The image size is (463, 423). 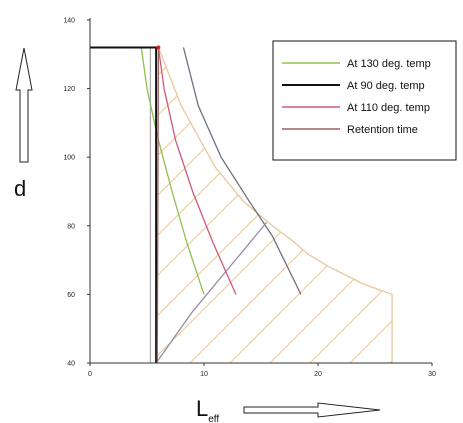 I want to click on legend-label: At 130 deg. temp, so click(x=389, y=64).